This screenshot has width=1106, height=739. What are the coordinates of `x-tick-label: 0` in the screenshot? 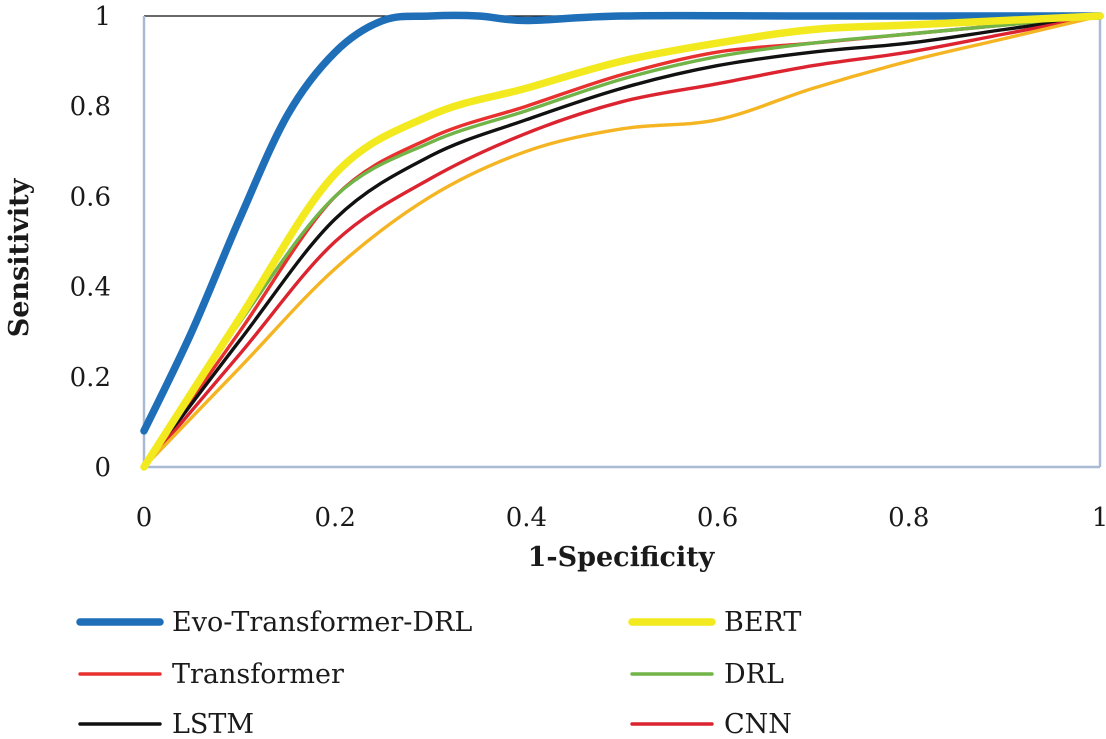 It's located at (144, 518).